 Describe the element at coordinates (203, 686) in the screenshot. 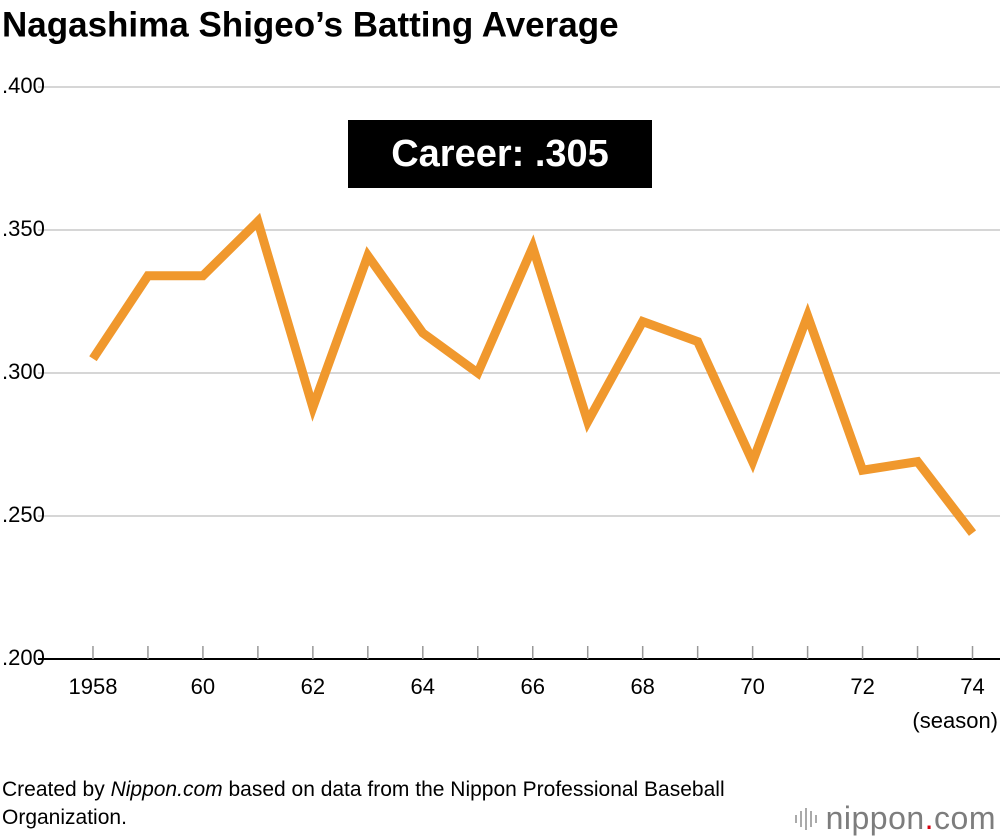

I see `x-tick-label: 60` at that location.